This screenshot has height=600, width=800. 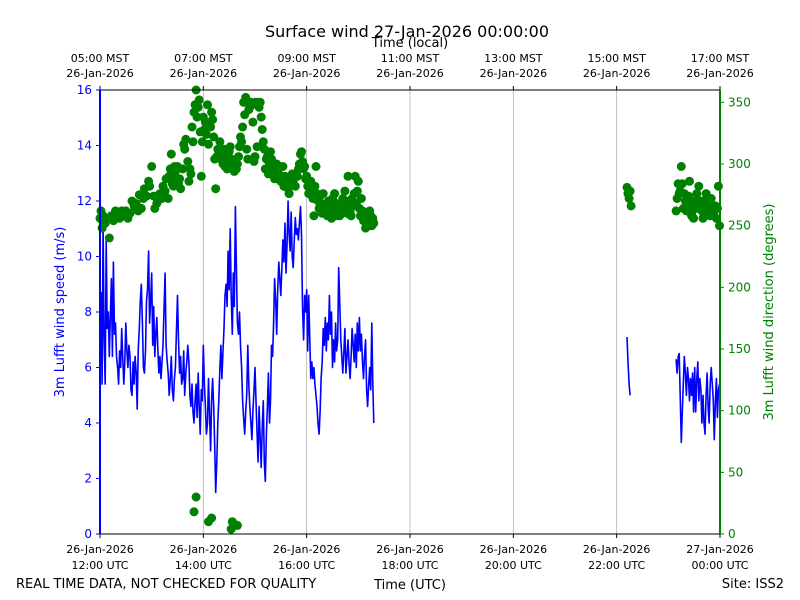 I want to click on right-tick-label: 200, so click(x=739, y=287).